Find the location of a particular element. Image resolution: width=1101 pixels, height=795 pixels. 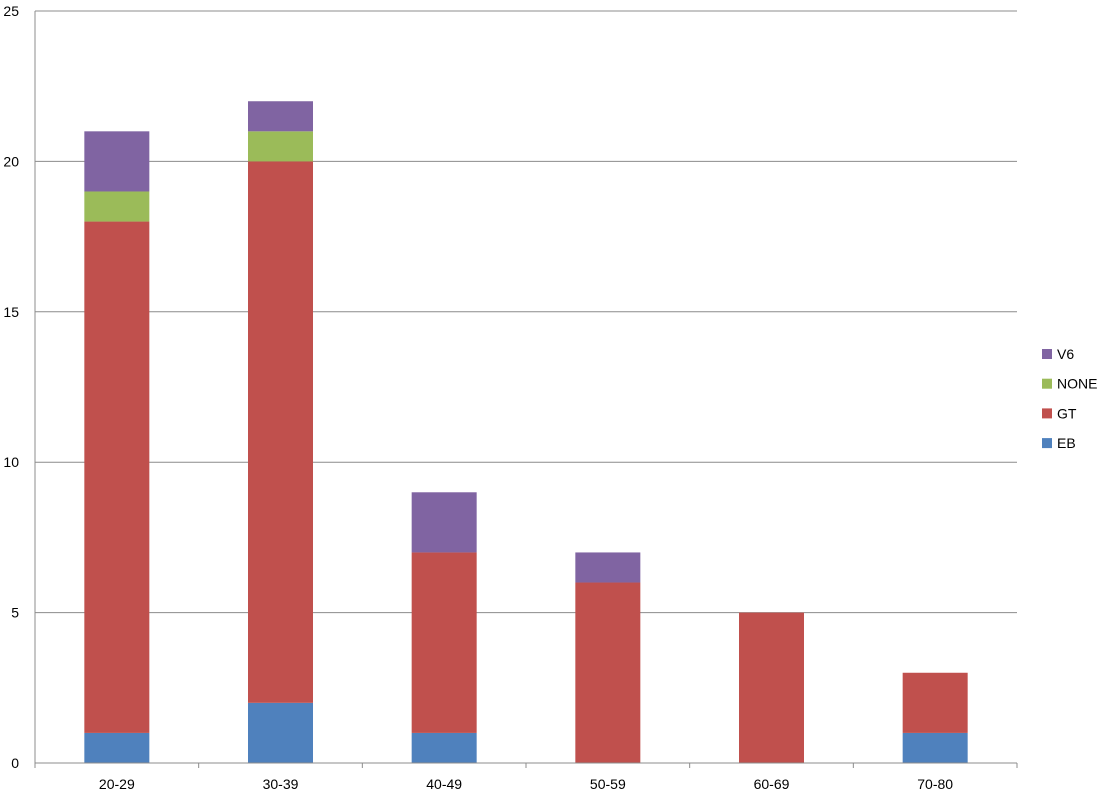

legend-swatch-none is located at coordinates (1047, 383).